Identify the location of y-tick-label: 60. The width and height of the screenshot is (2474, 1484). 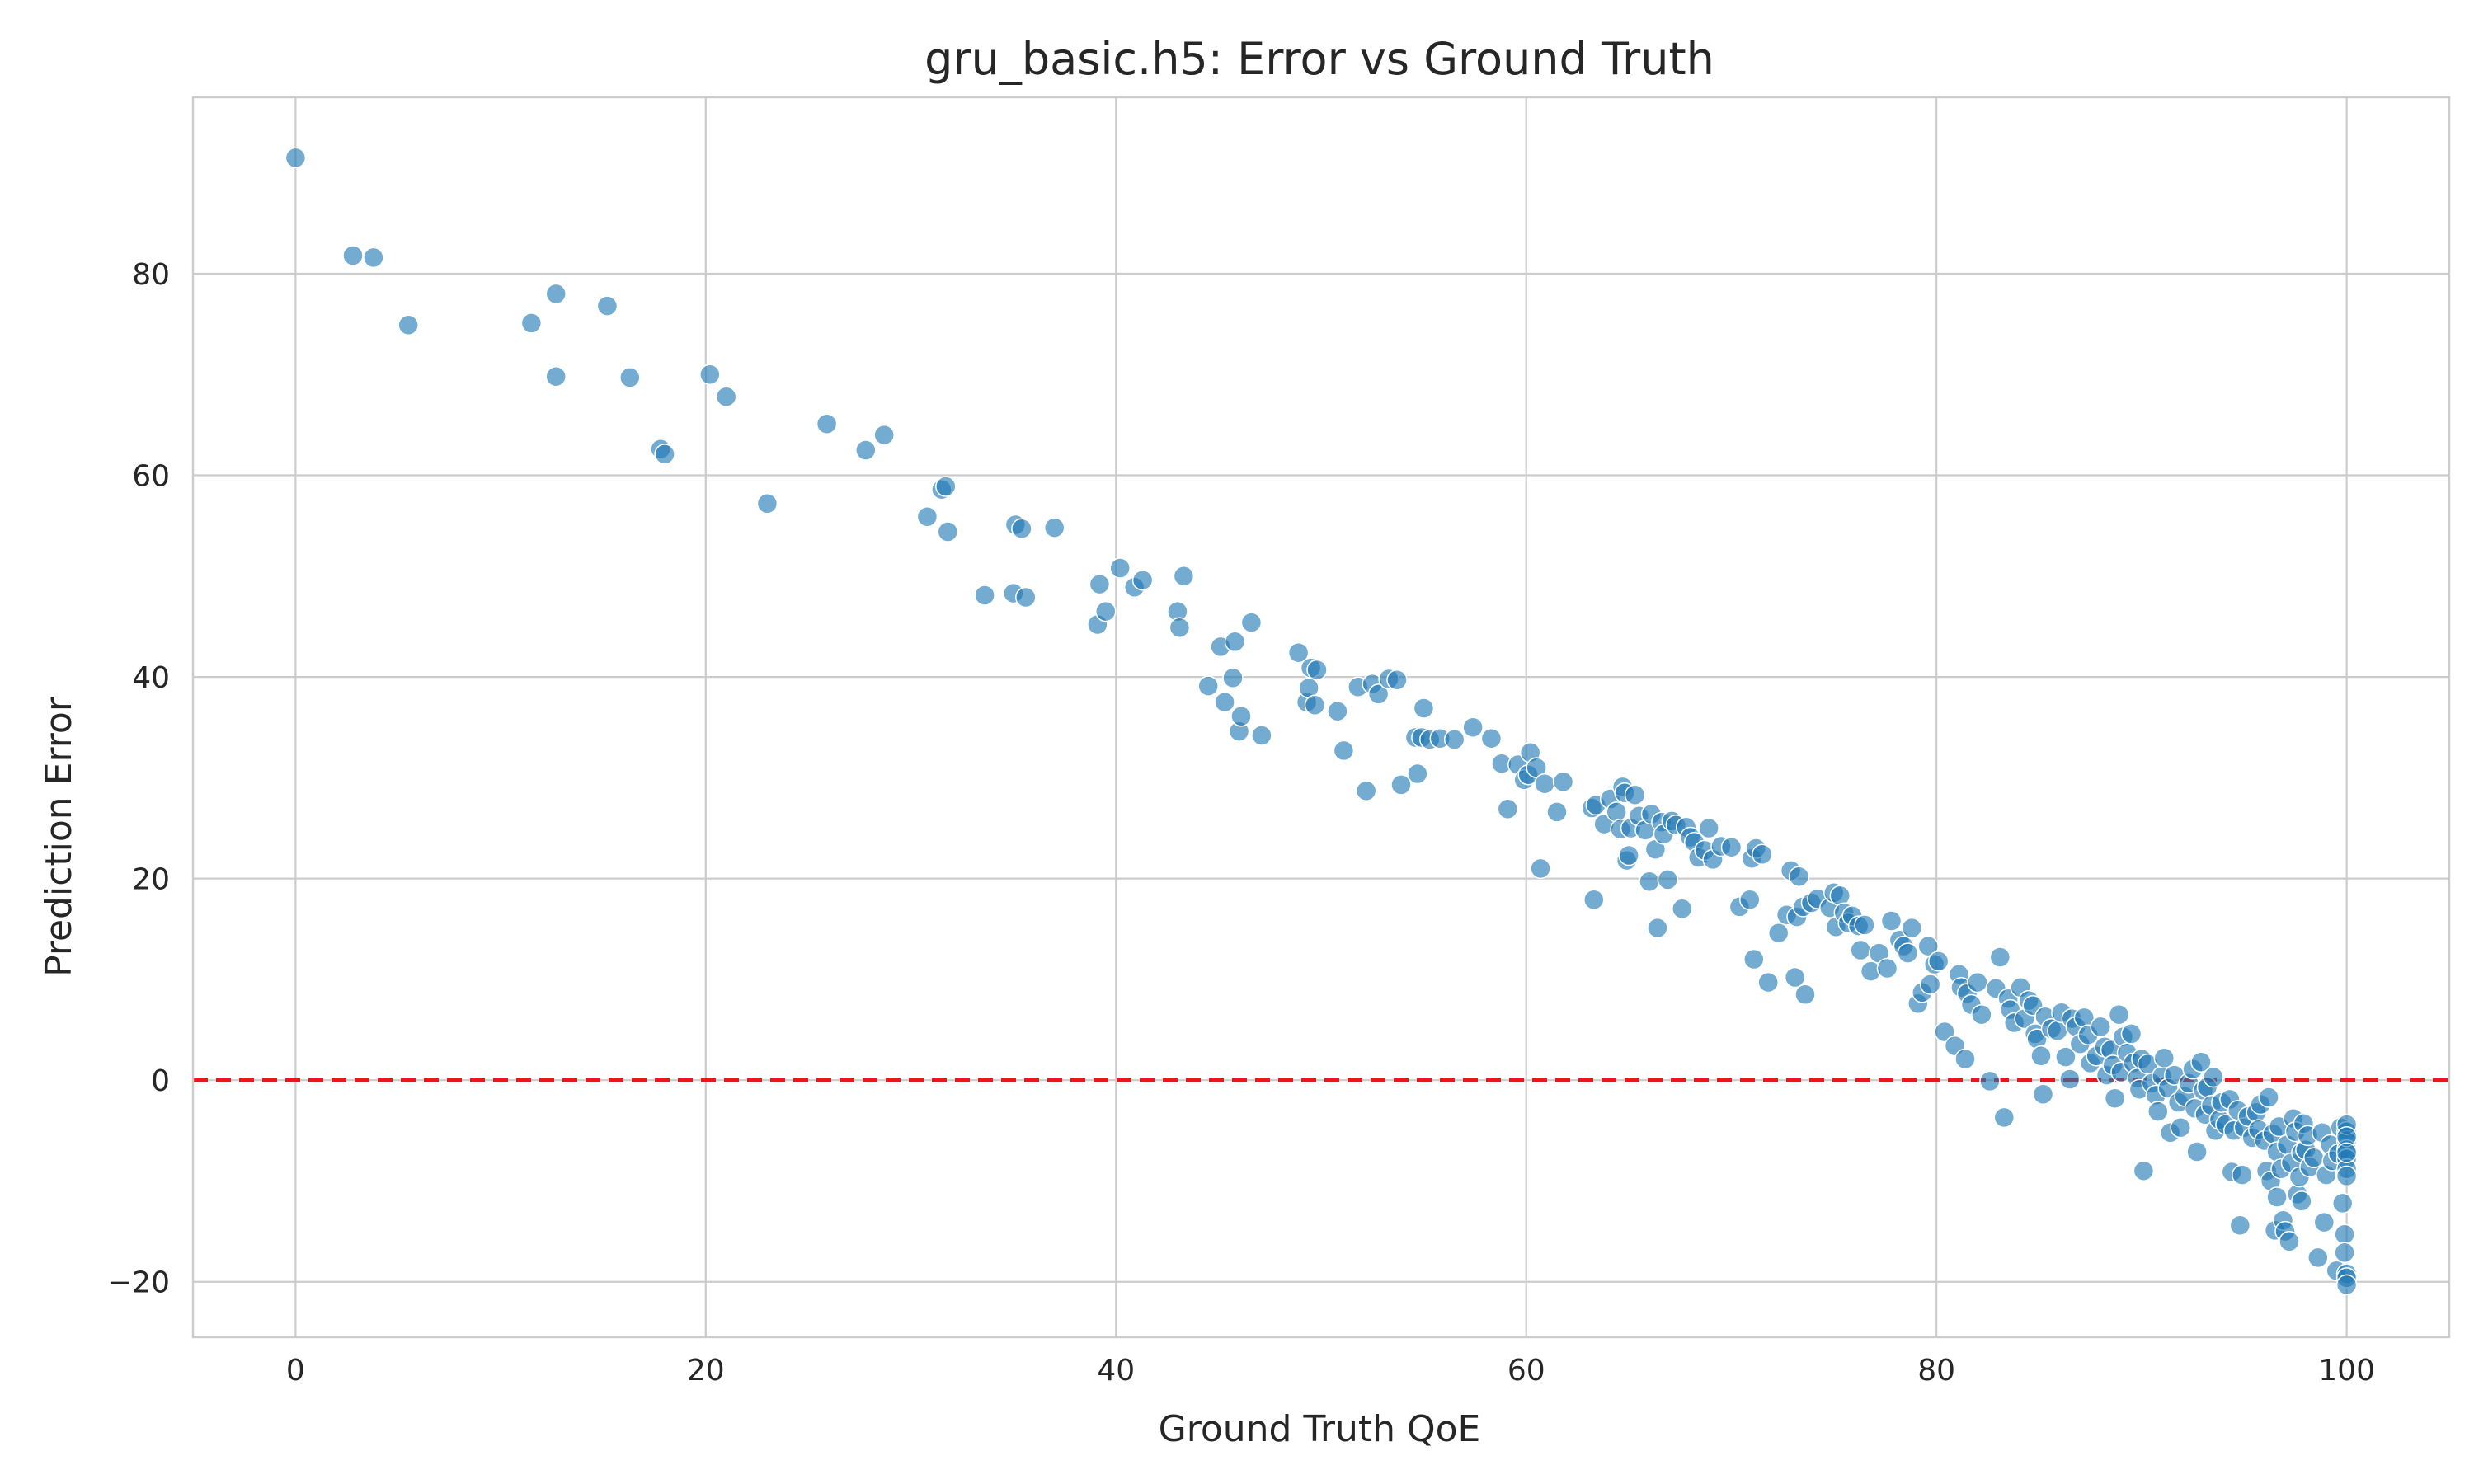
(151, 477).